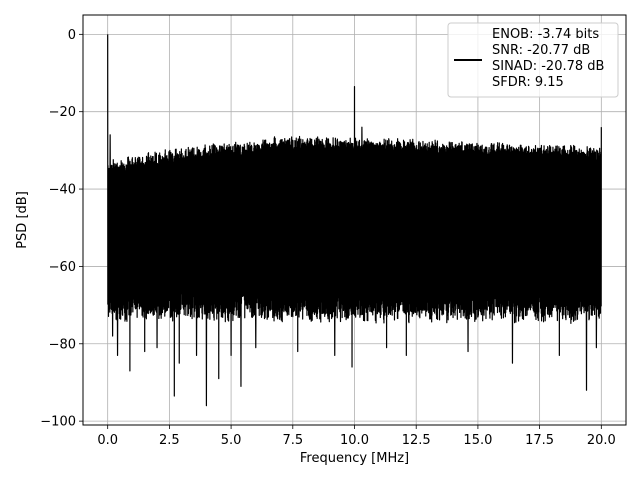  I want to click on x-tick-label: 2.5, so click(169, 440).